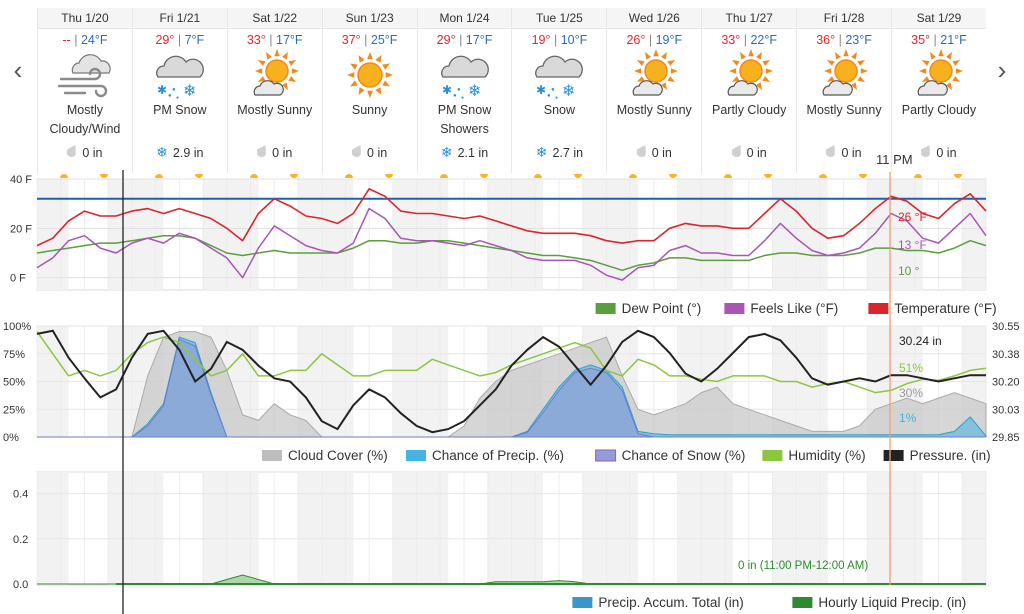 This screenshot has height=614, width=1024. What do you see at coordinates (1002, 69) in the screenshot?
I see `next-days-arrow: ›` at bounding box center [1002, 69].